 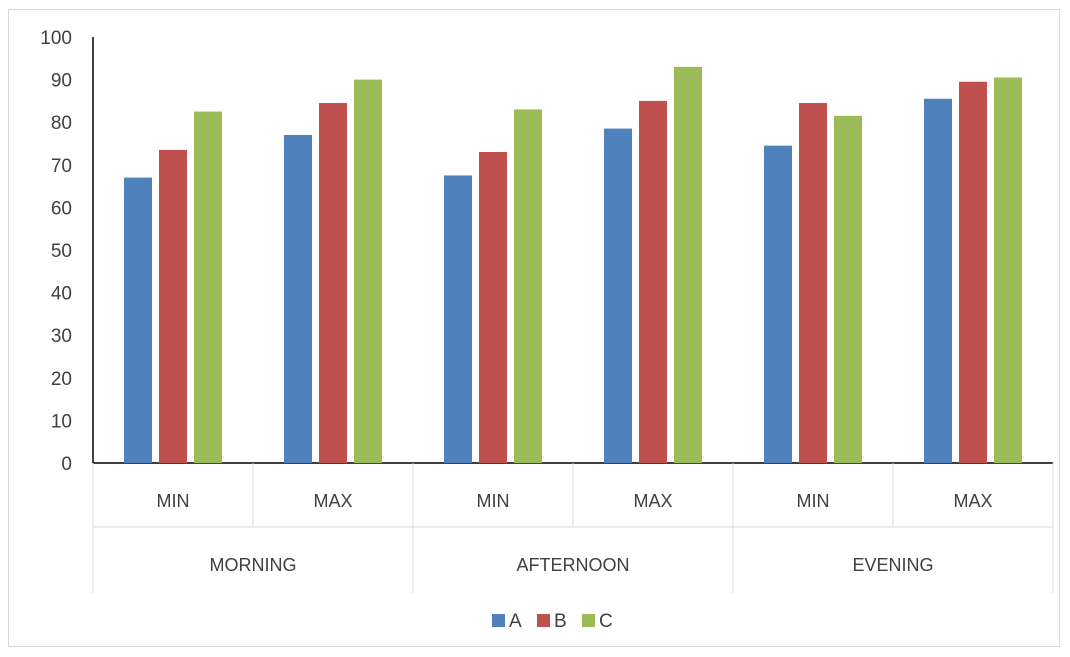 What do you see at coordinates (588, 620) in the screenshot?
I see `legend-swatch-c` at bounding box center [588, 620].